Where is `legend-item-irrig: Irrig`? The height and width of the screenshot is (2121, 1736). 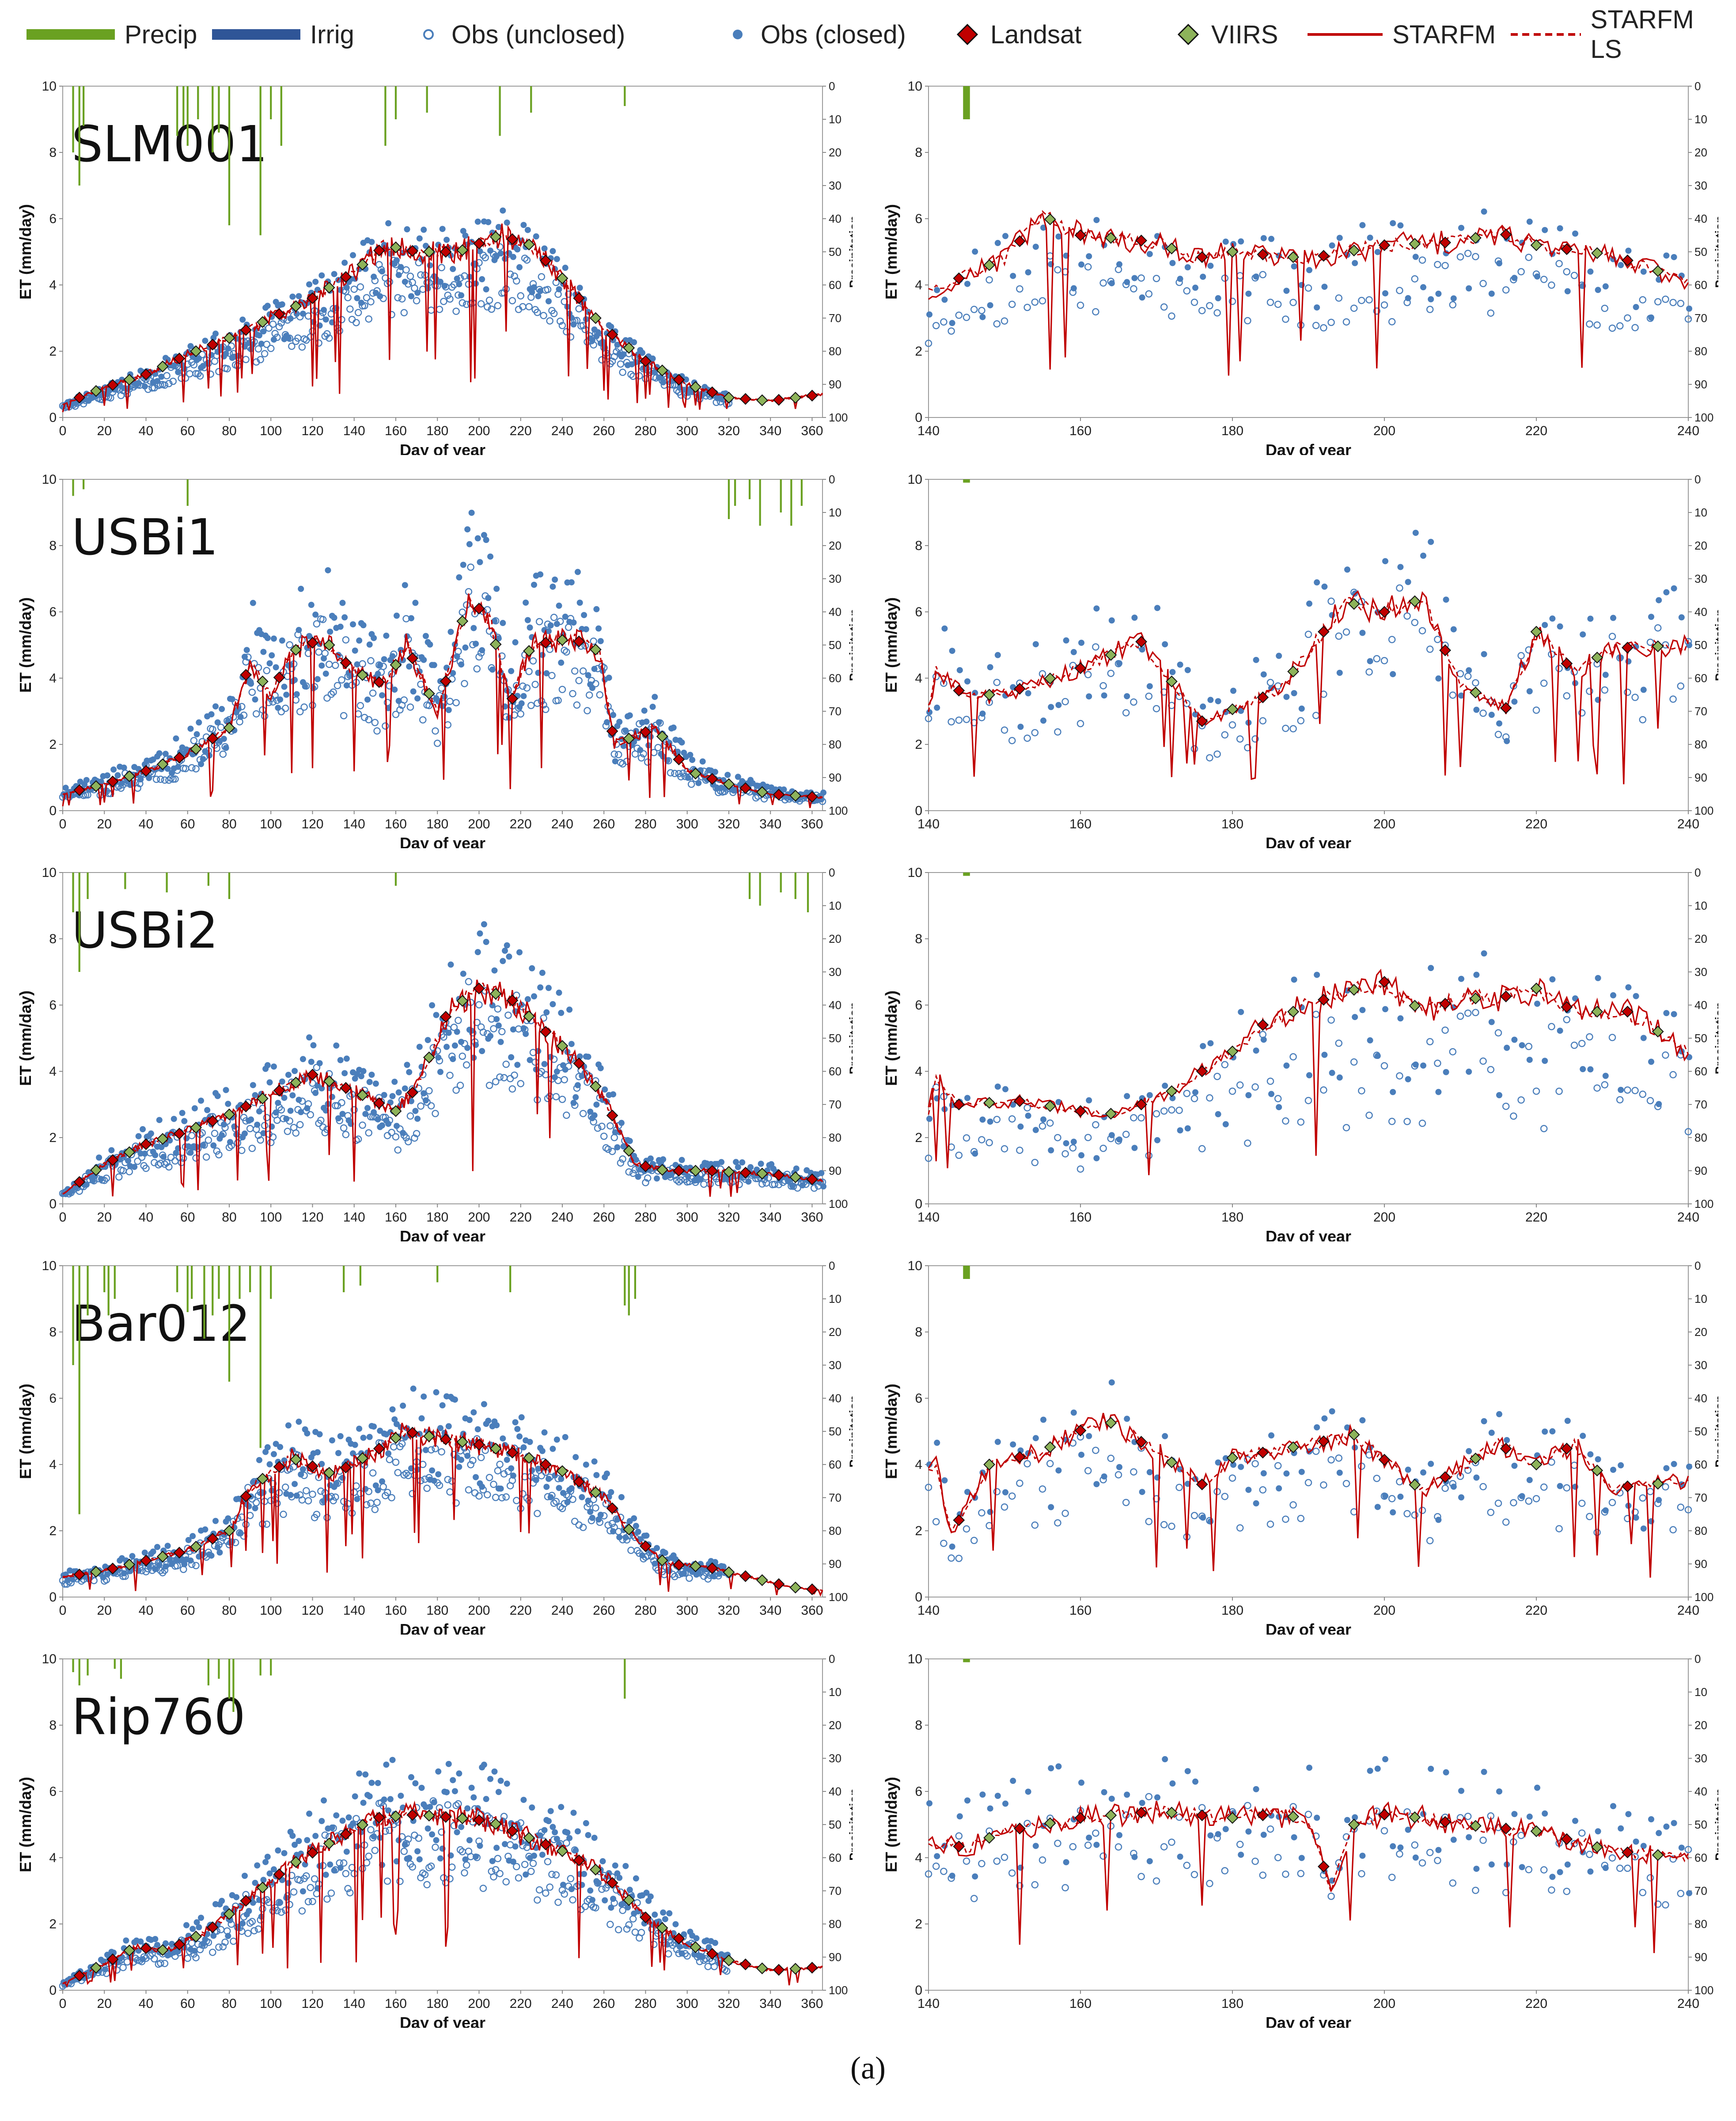 legend-item-irrig: Irrig is located at coordinates (283, 34).